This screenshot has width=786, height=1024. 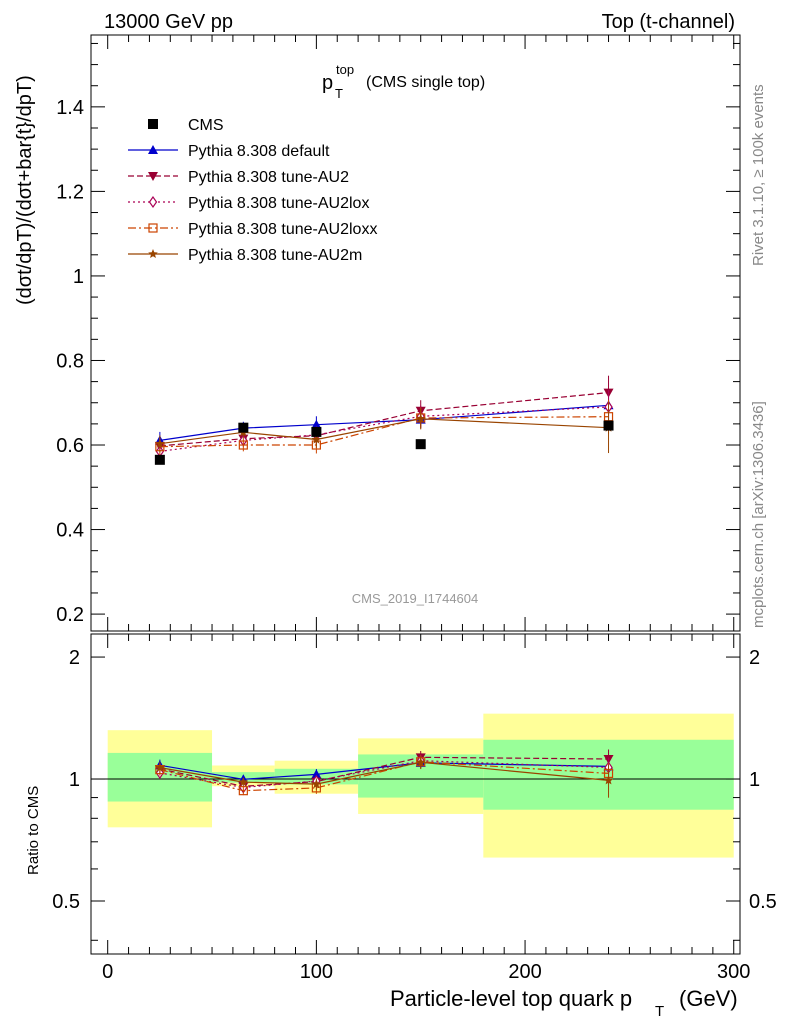 I want to click on mcplots-label: mcplots.cern.ch [arXiv:1306.3436], so click(x=758, y=514).